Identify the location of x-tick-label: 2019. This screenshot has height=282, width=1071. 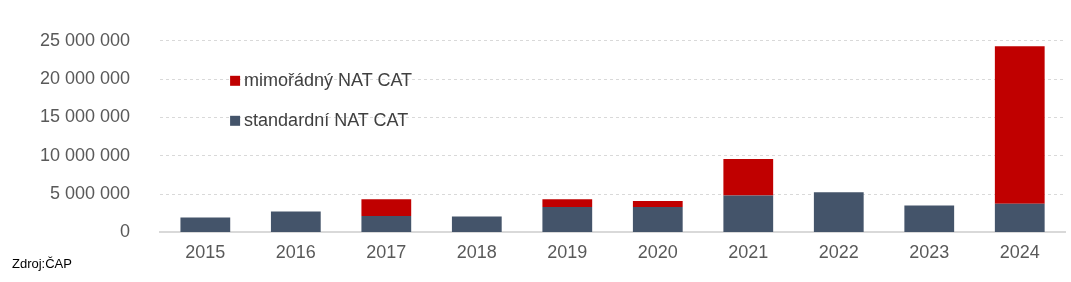
(567, 252).